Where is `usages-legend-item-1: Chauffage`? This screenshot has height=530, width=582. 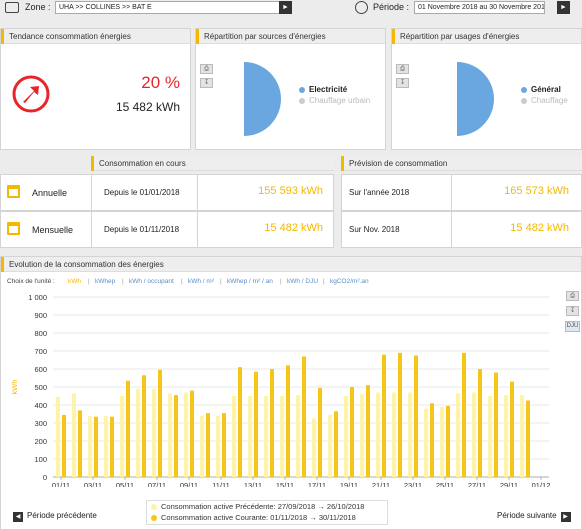 usages-legend-item-1: Chauffage is located at coordinates (544, 100).